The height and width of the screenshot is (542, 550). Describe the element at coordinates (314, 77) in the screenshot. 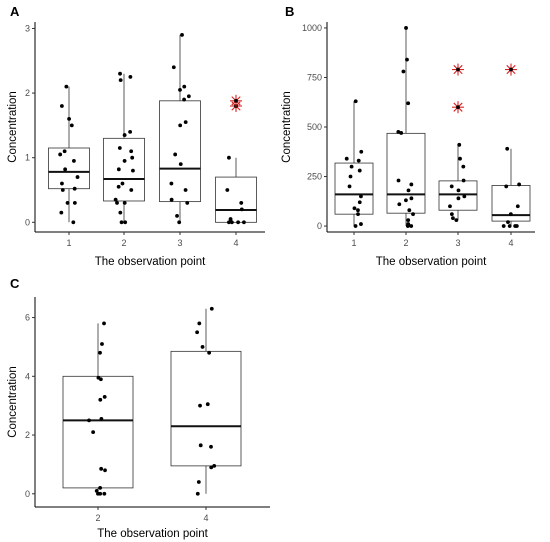

I see `y-tick-label: 750` at that location.